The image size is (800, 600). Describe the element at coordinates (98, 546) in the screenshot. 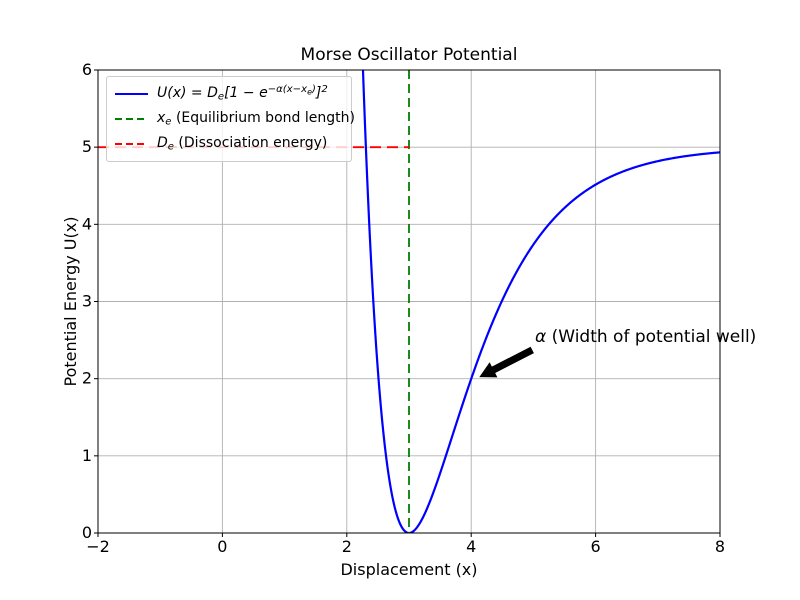

I see `x-tick-label: −2` at that location.